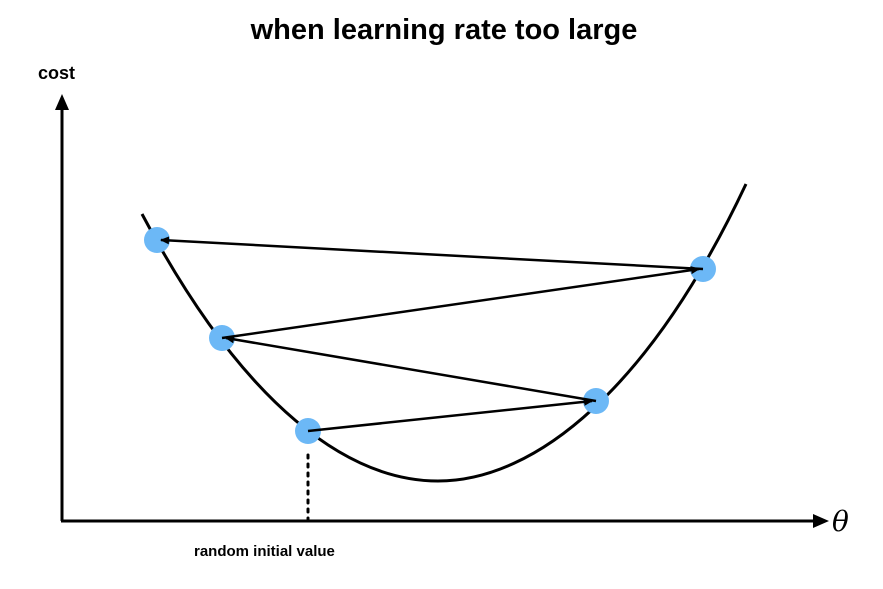  I want to click on x-axis-arrowhead, so click(821, 521).